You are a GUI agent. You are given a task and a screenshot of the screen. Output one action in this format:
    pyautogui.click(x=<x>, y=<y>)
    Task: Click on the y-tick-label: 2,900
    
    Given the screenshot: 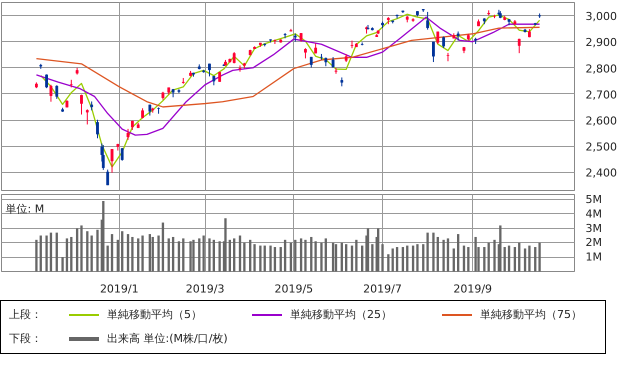 What is the action you would take?
    pyautogui.click(x=601, y=43)
    